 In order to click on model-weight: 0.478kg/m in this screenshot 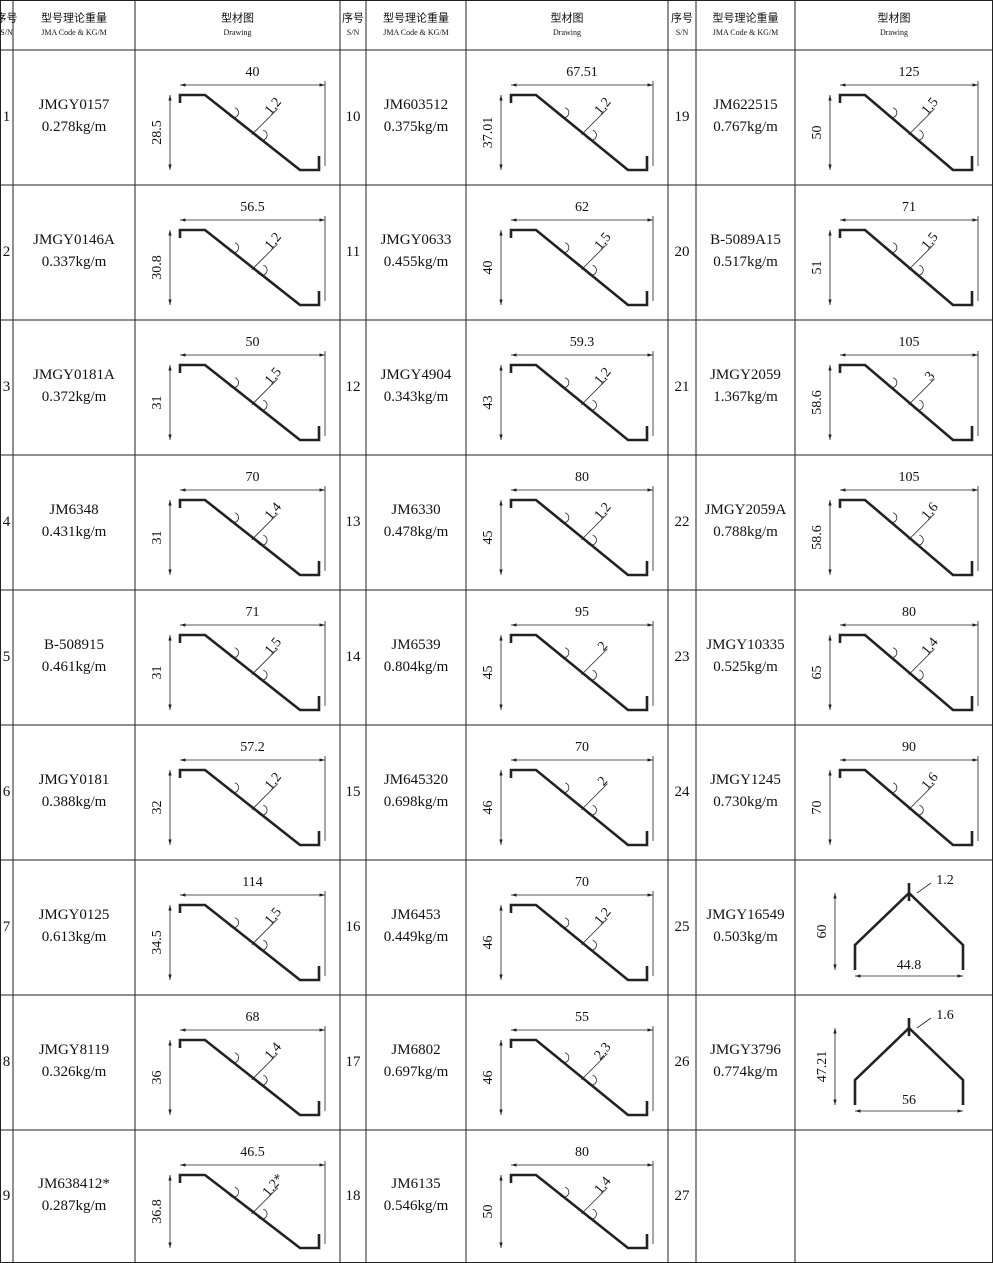, I will do `click(416, 532)`.